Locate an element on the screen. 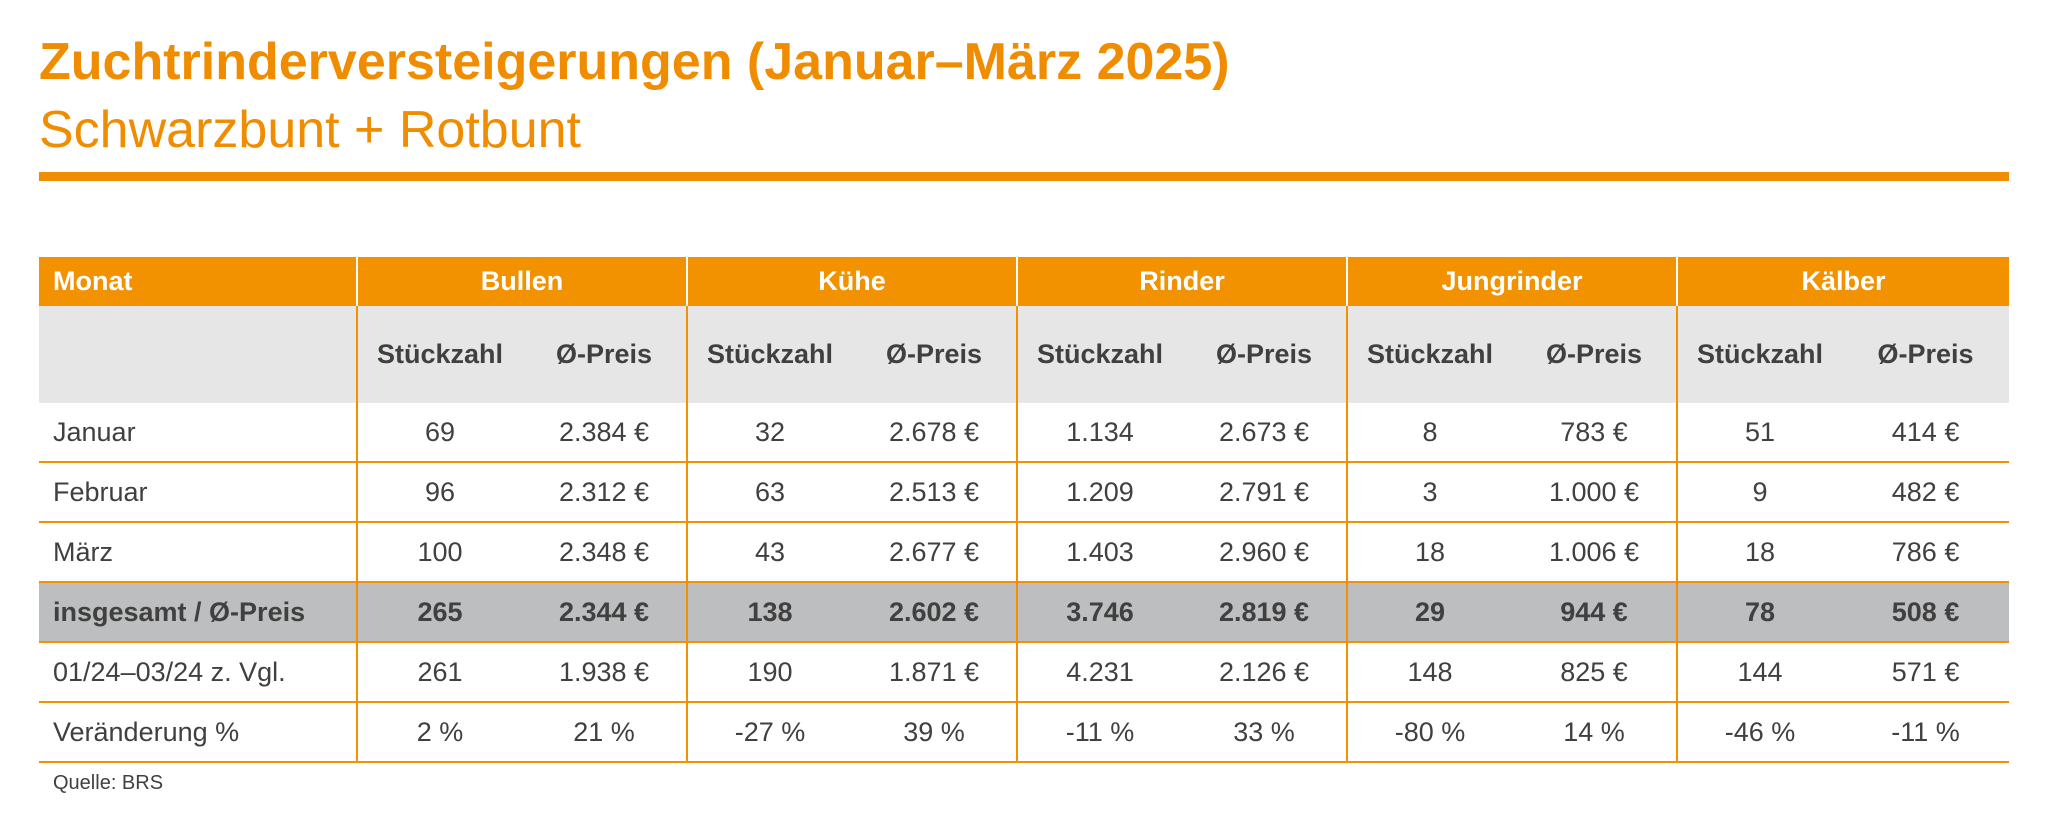  group-header-kaelber: Kälber is located at coordinates (1843, 281).